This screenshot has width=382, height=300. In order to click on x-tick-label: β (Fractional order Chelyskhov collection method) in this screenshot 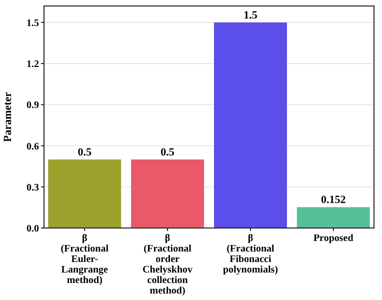, I will do `click(167, 264)`.